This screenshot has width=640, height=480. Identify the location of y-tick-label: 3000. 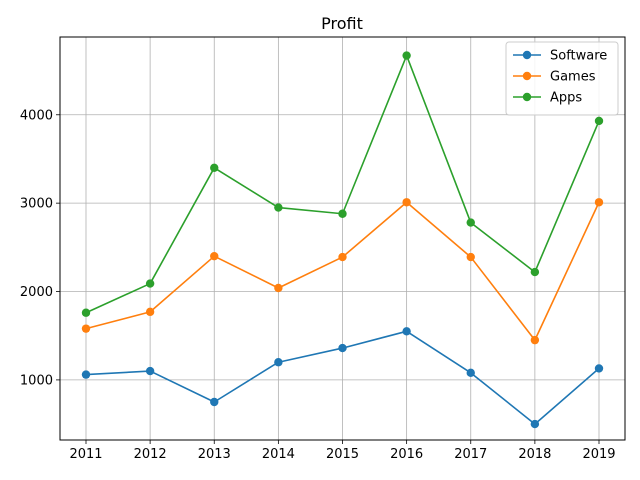
(36, 204).